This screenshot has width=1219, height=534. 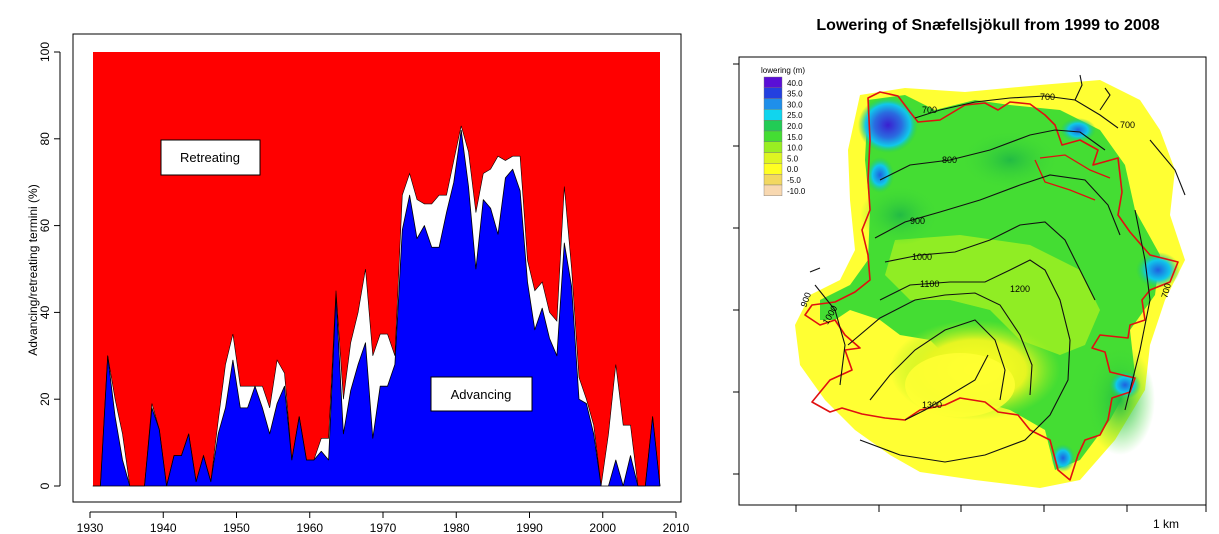 What do you see at coordinates (163, 527) in the screenshot?
I see `x-tick-label: 1940` at bounding box center [163, 527].